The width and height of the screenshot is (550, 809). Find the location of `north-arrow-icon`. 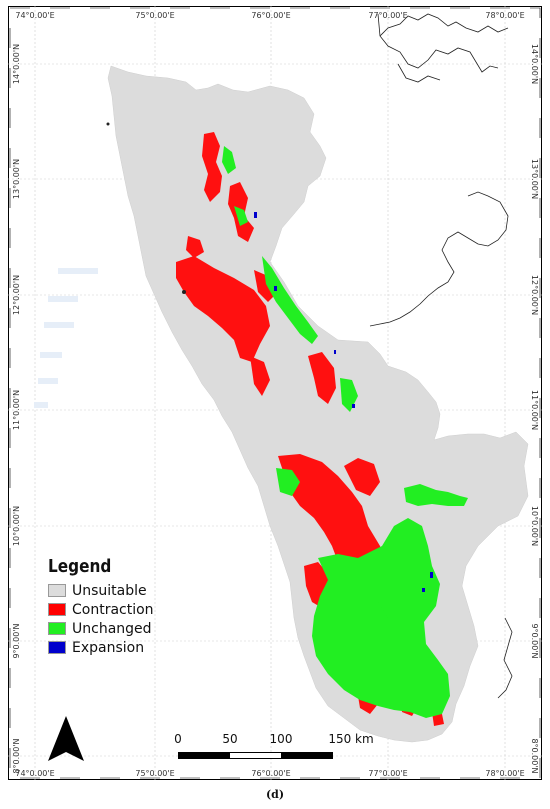

north-arrow-icon is located at coordinates (66, 738).